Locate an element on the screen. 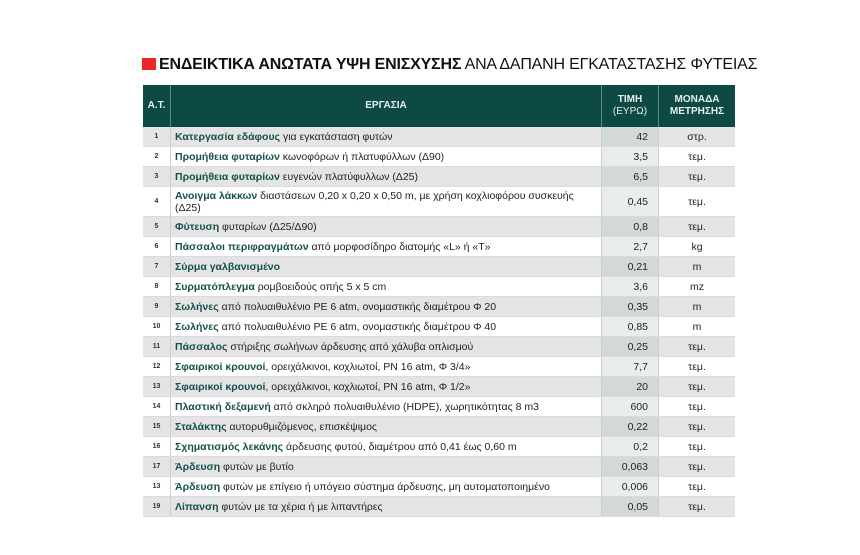  task-bold: Σχηματισμός λεκάνης is located at coordinates (229, 446).